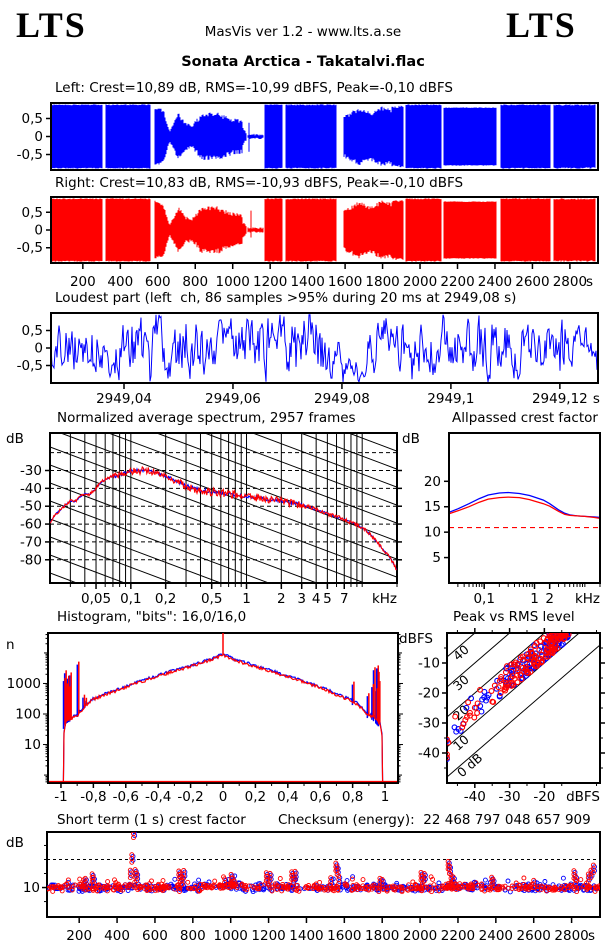 This screenshot has height=946, width=606. I want to click on svg-text: -0,4, so click(158, 797).